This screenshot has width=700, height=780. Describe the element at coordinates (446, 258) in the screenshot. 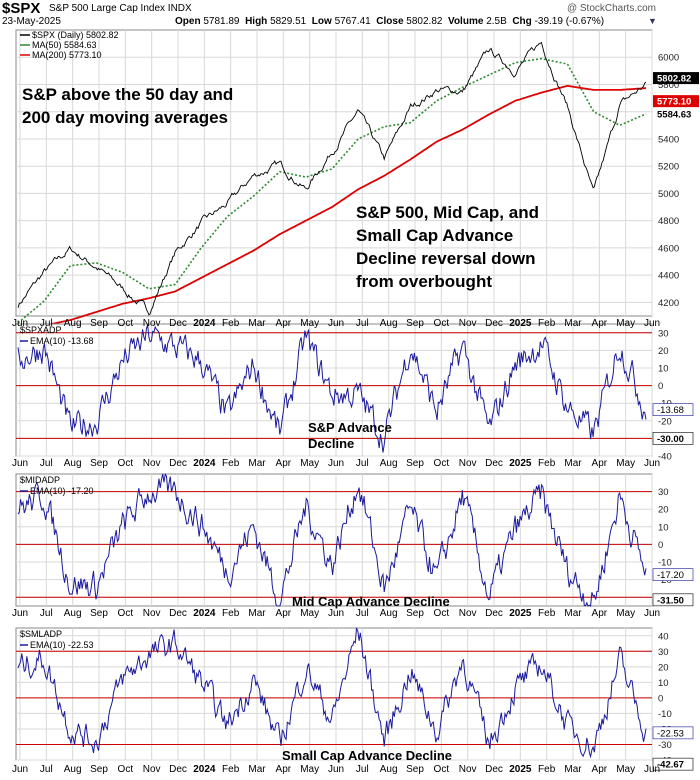

I see `annotation-text: Decline reversal down` at that location.